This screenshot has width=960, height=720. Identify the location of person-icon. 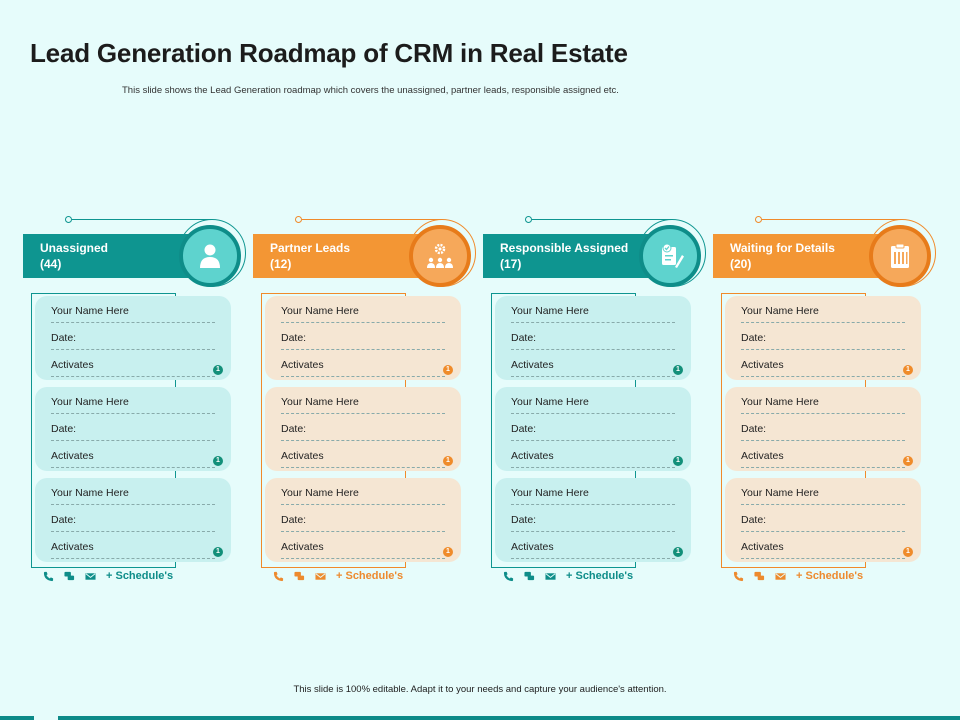
(210, 256).